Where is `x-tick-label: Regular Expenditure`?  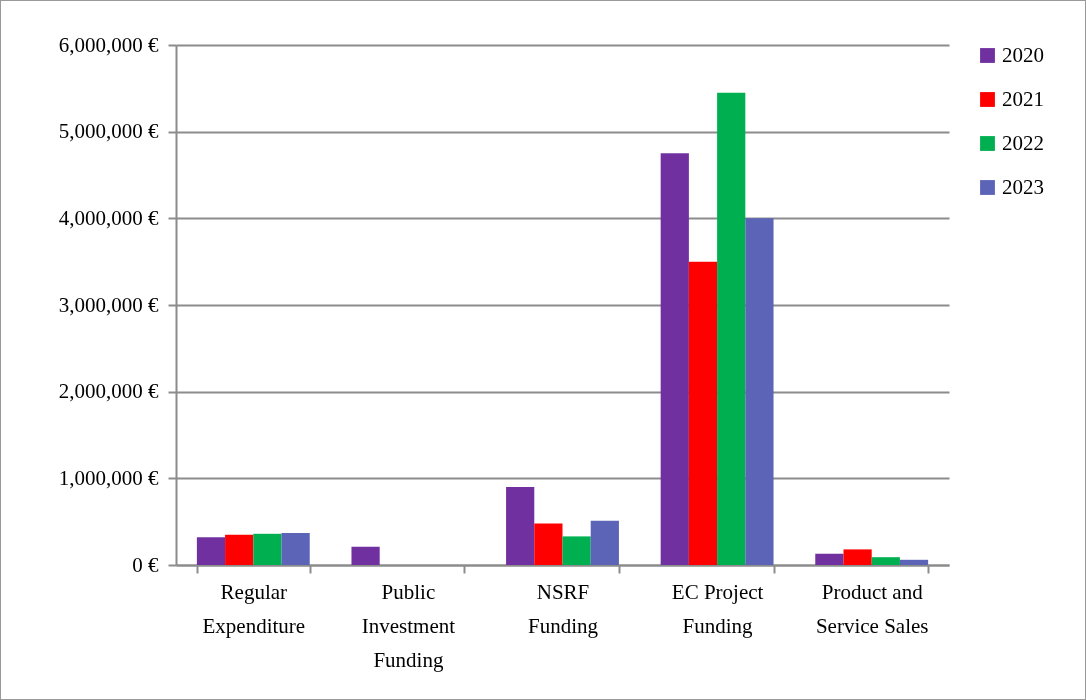
x-tick-label: Regular Expenditure is located at coordinates (254, 608).